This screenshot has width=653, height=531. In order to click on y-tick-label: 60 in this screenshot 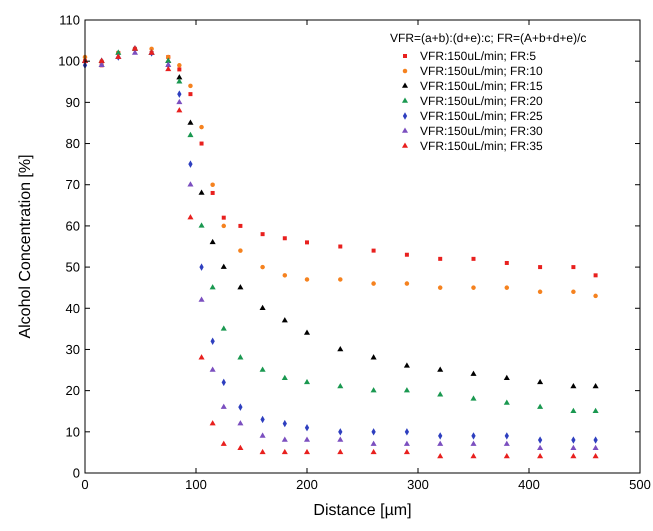, I will do `click(73, 226)`.